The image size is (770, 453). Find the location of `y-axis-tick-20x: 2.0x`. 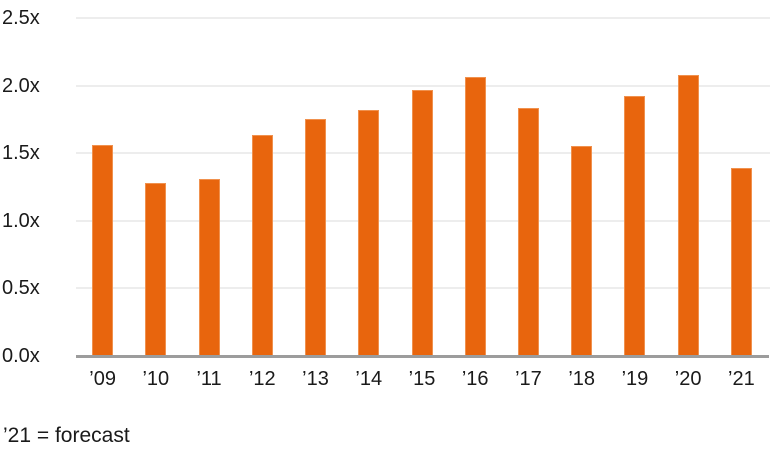

y-axis-tick-20x: 2.0x is located at coordinates (21, 85).